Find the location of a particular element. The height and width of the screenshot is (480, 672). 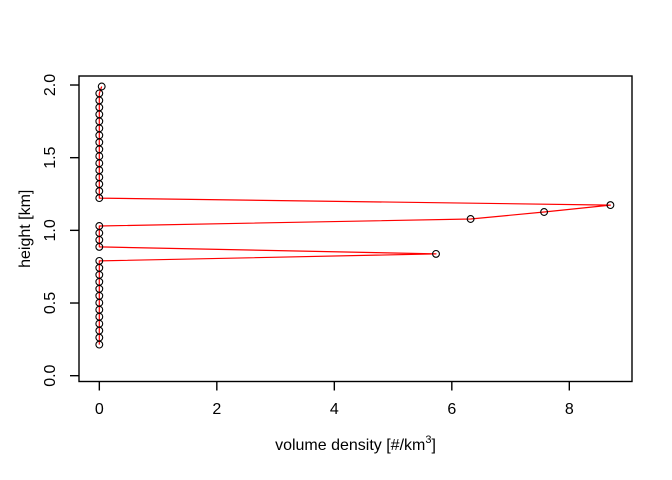

x-tick-label: 6 is located at coordinates (451, 409).